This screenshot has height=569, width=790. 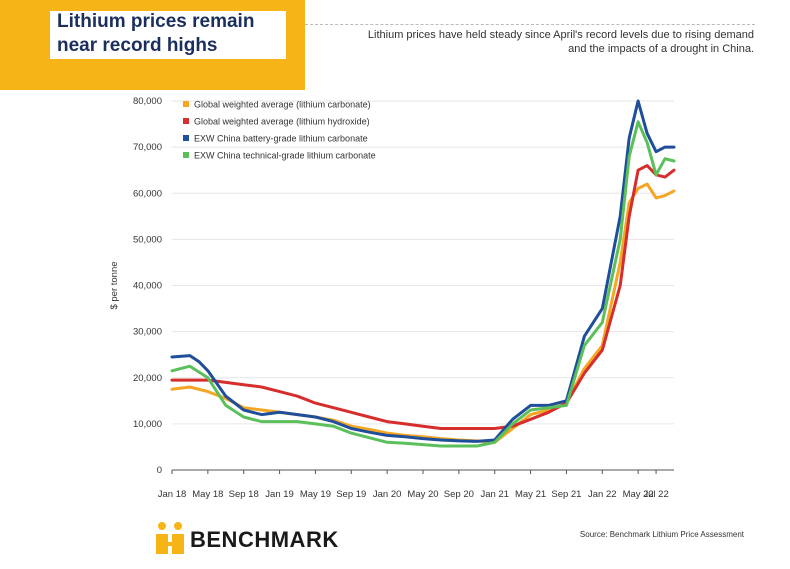 I want to click on x-tick-label: Sep 19, so click(x=351, y=494).